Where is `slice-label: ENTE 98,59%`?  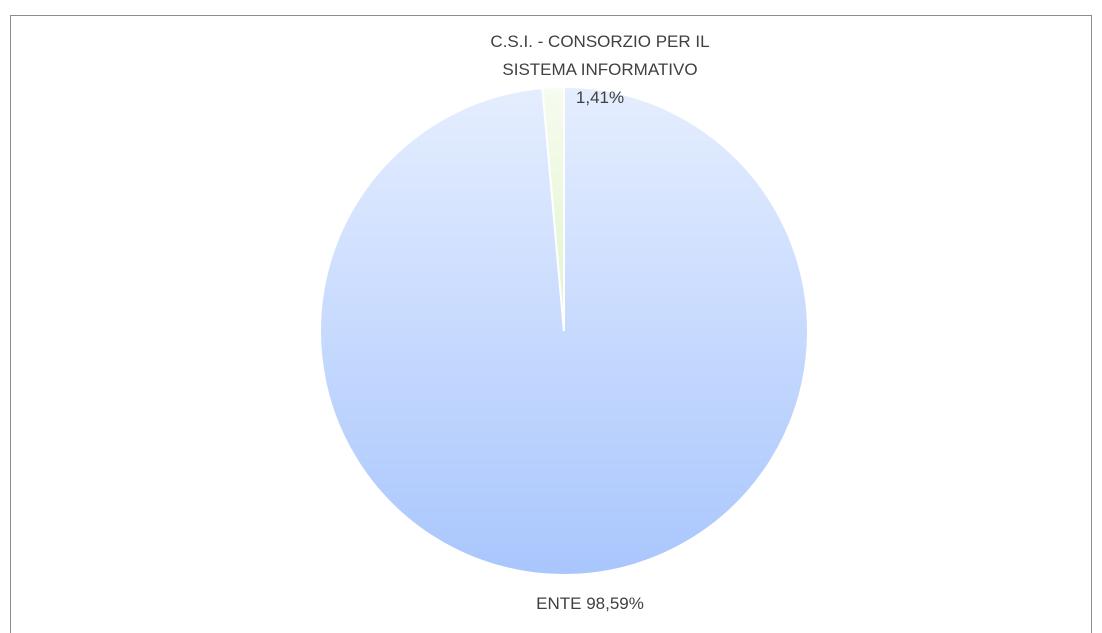
slice-label: ENTE 98,59% is located at coordinates (590, 604).